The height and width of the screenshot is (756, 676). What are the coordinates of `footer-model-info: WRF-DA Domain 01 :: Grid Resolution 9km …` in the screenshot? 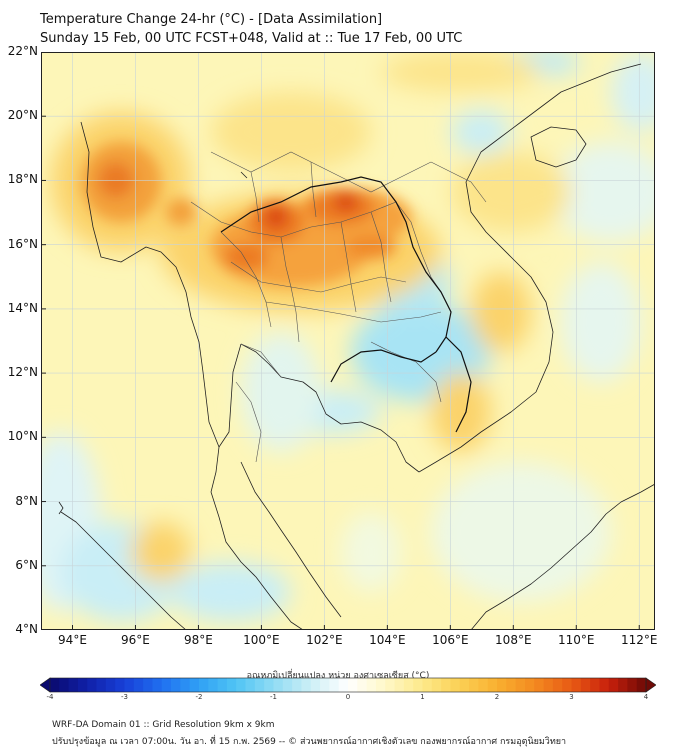 It's located at (163, 725).